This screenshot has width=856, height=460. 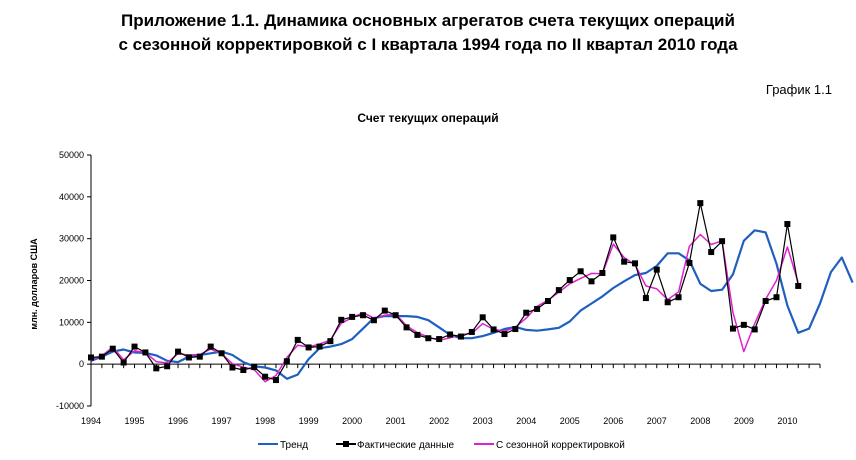 I want to click on x-tick-label: 2003, so click(x=483, y=421).